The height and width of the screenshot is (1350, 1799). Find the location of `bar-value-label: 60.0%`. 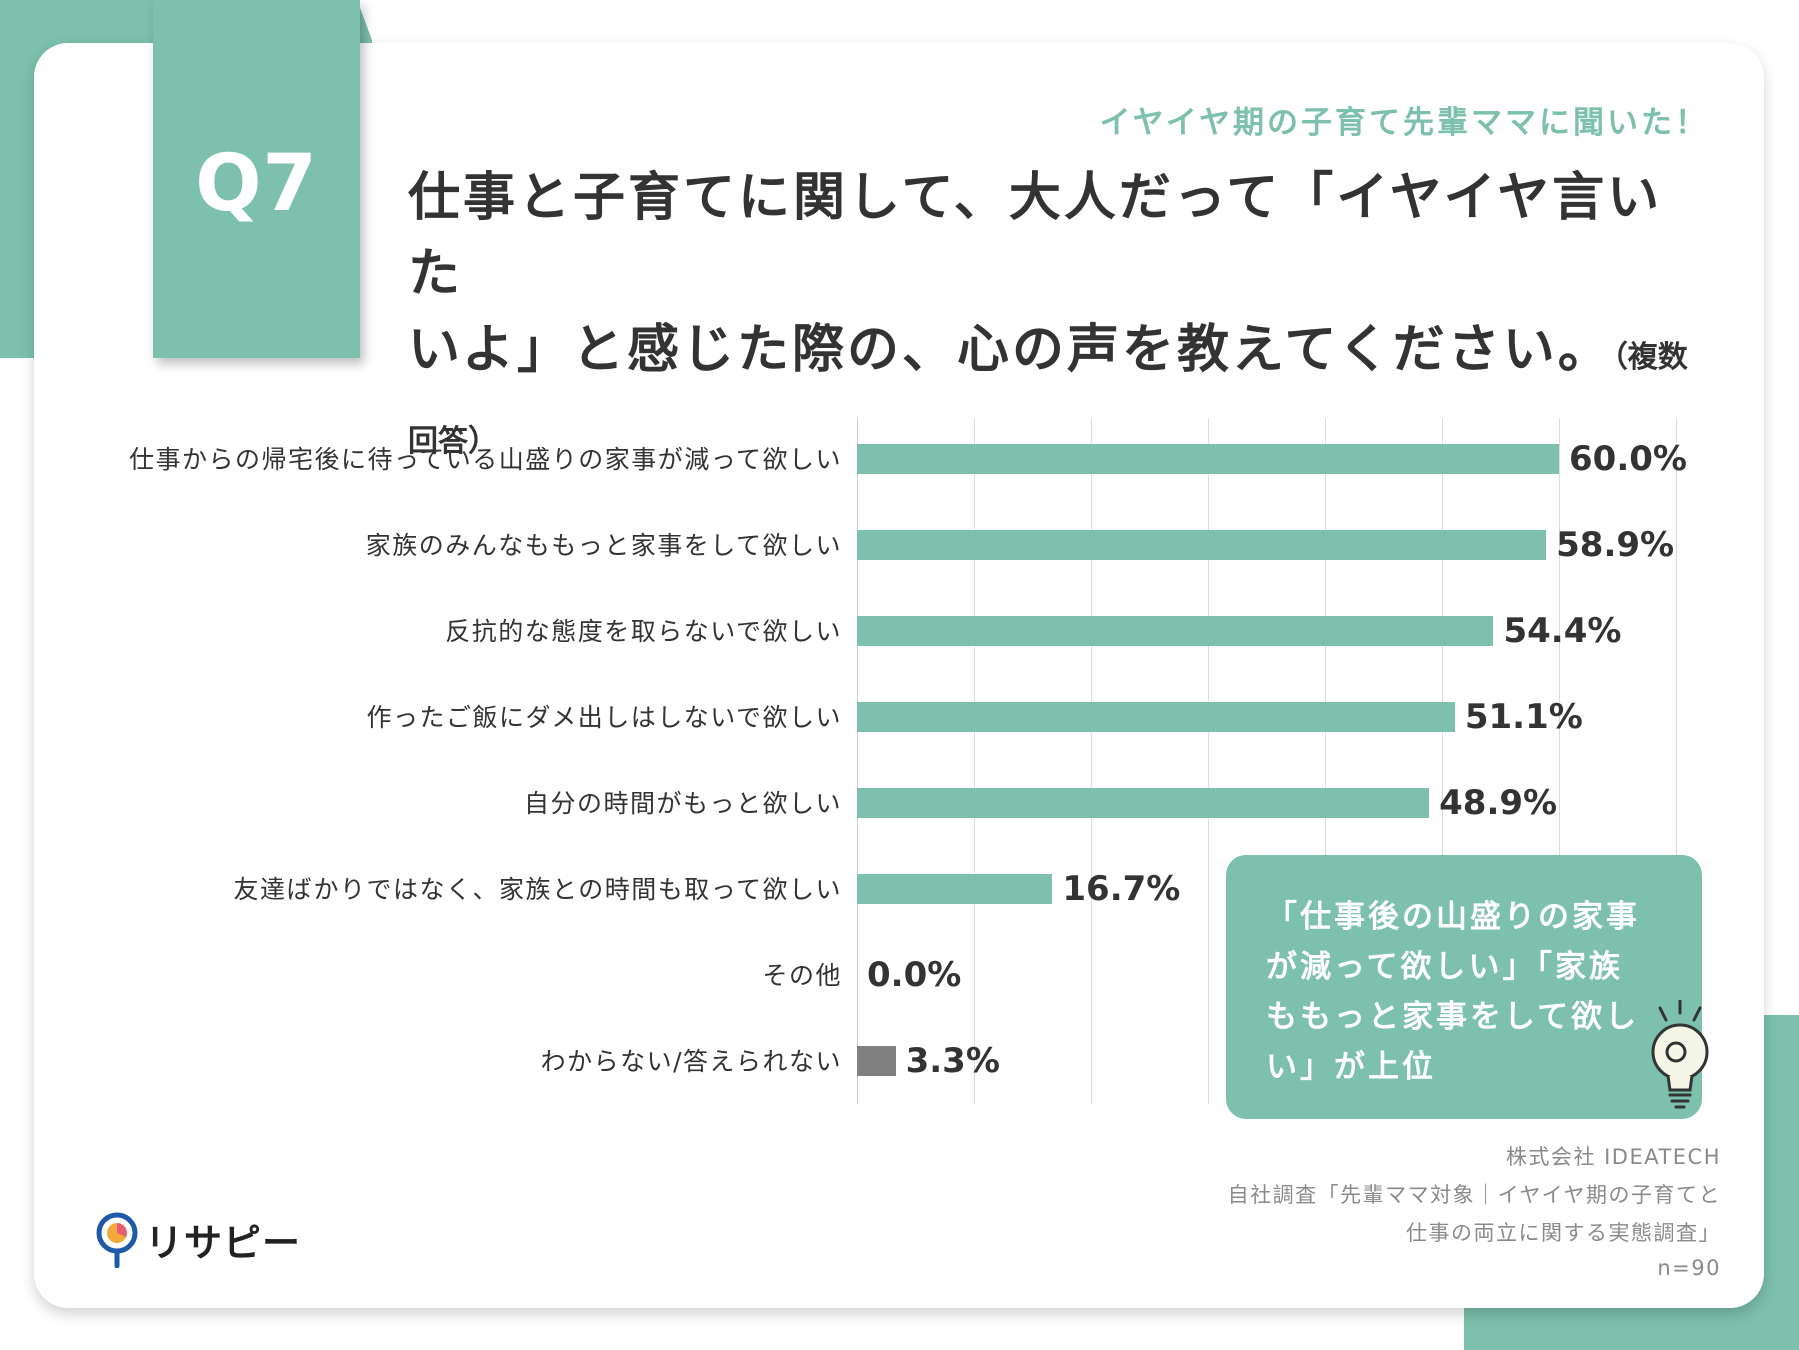

bar-value-label: 60.0% is located at coordinates (1628, 459).